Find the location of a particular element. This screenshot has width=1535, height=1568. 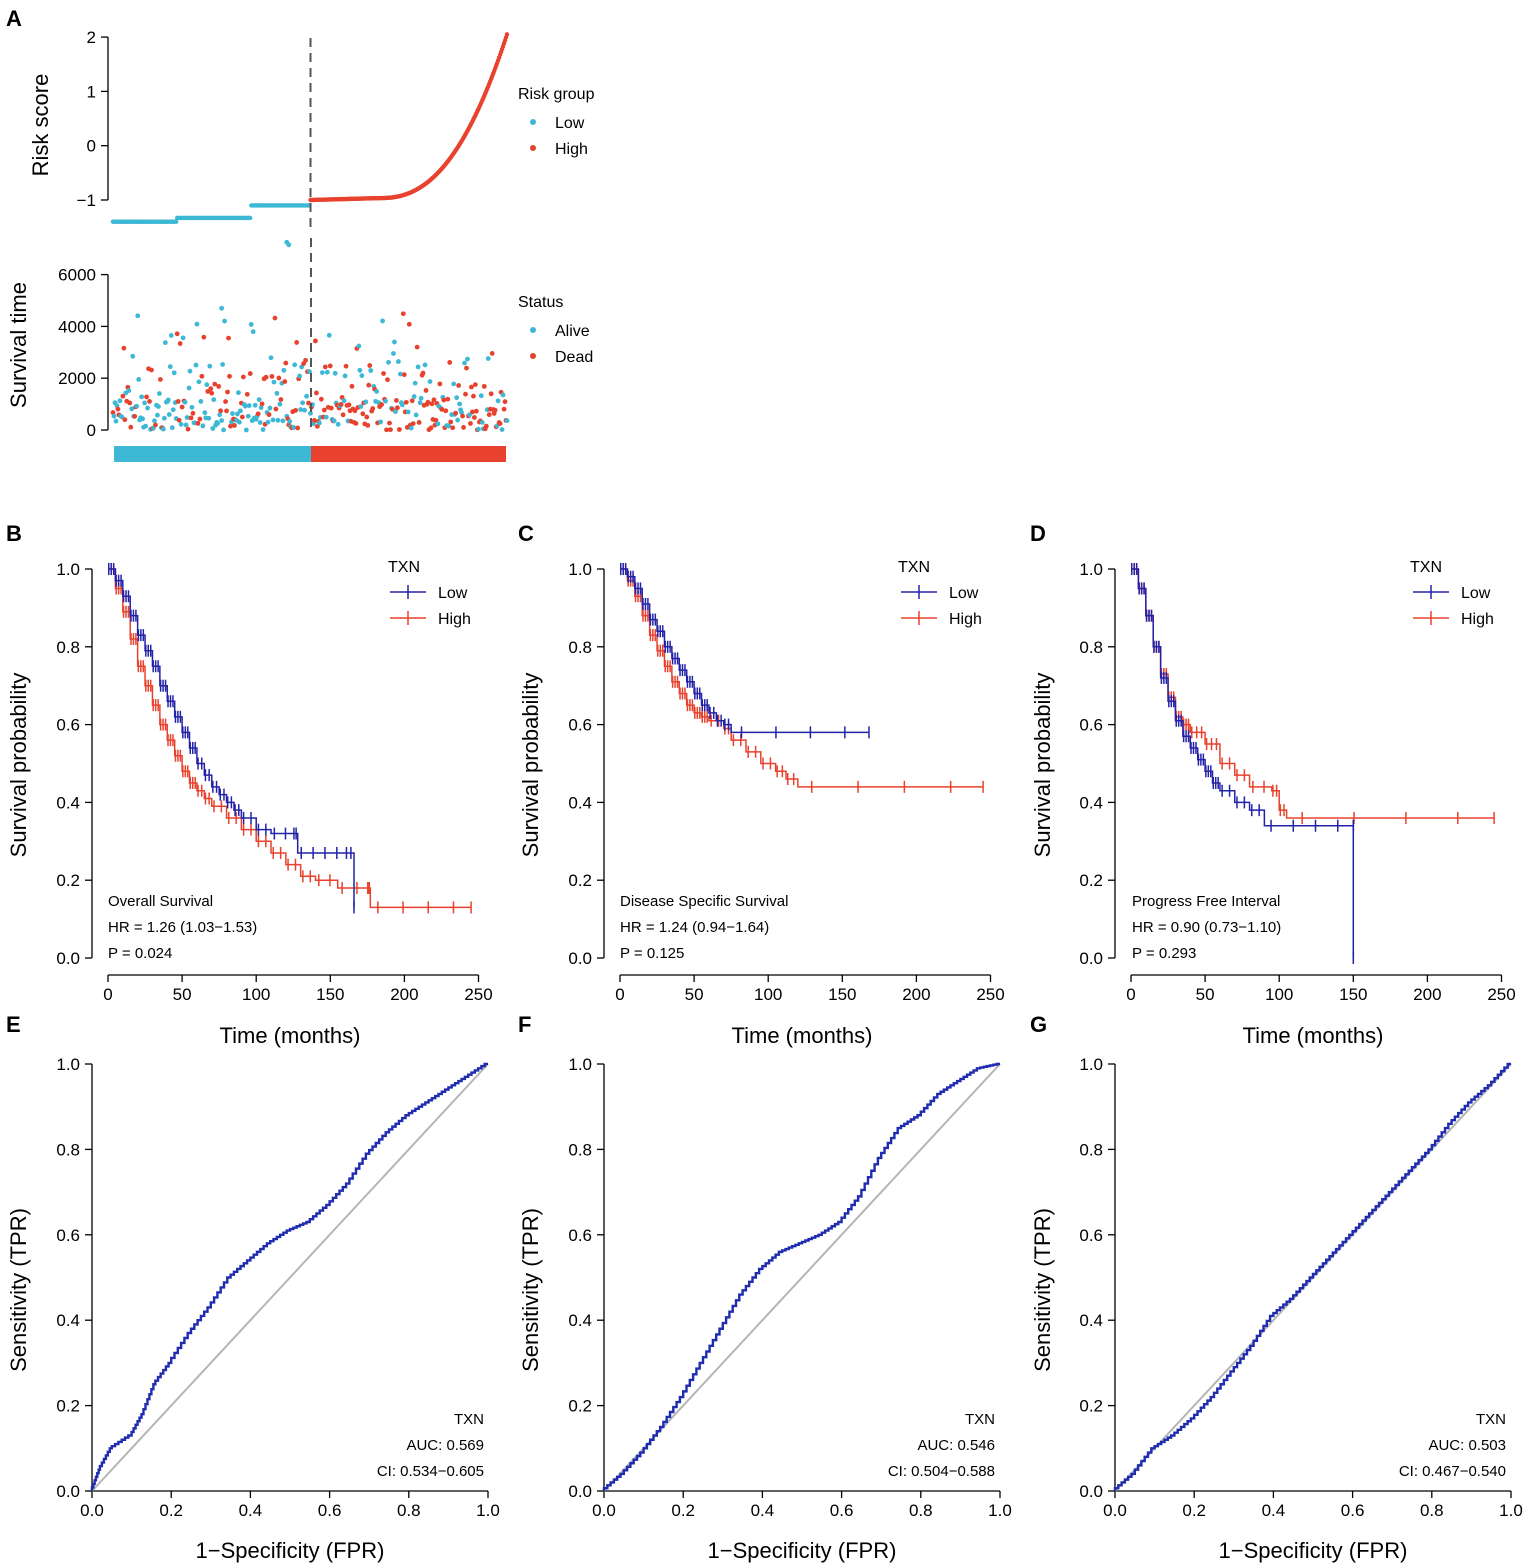

x-tick-label: 0.8 is located at coordinates (921, 1510).